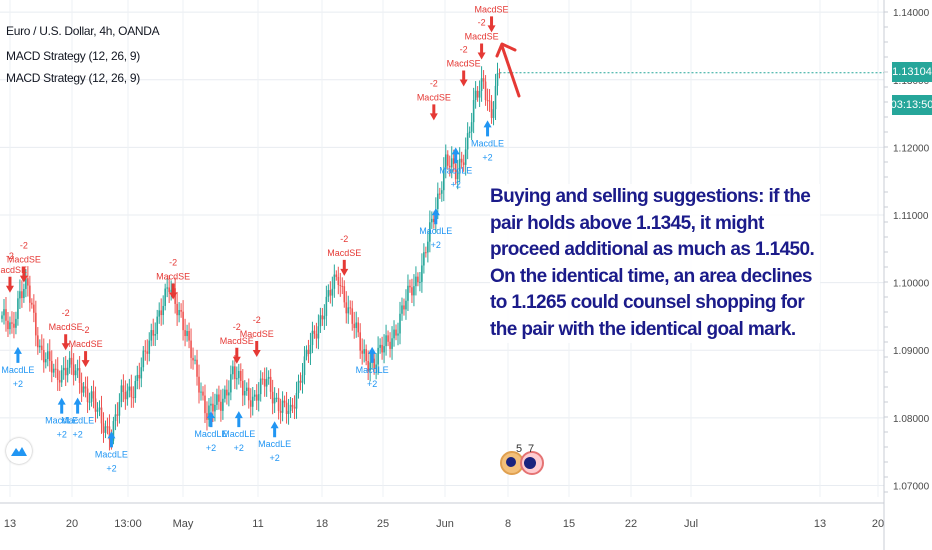 The image size is (932, 550). Describe the element at coordinates (17, 370) in the screenshot. I see `buy-signal-label: MacdLE` at that location.